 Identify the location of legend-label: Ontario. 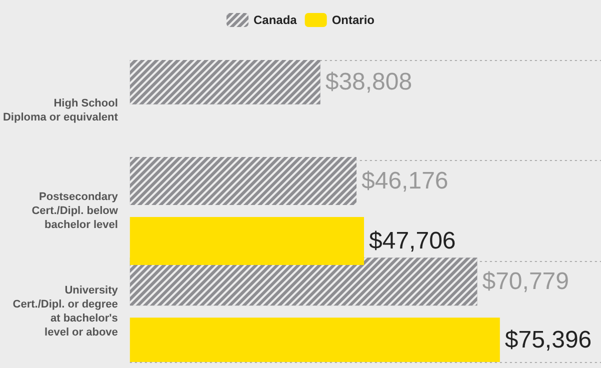
(353, 20).